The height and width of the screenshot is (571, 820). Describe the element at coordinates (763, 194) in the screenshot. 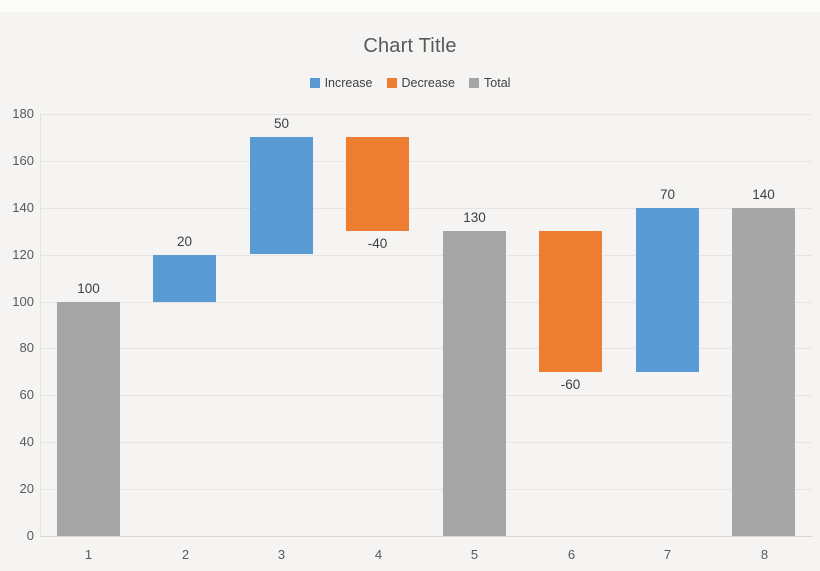

I see `data-label: 140` at that location.